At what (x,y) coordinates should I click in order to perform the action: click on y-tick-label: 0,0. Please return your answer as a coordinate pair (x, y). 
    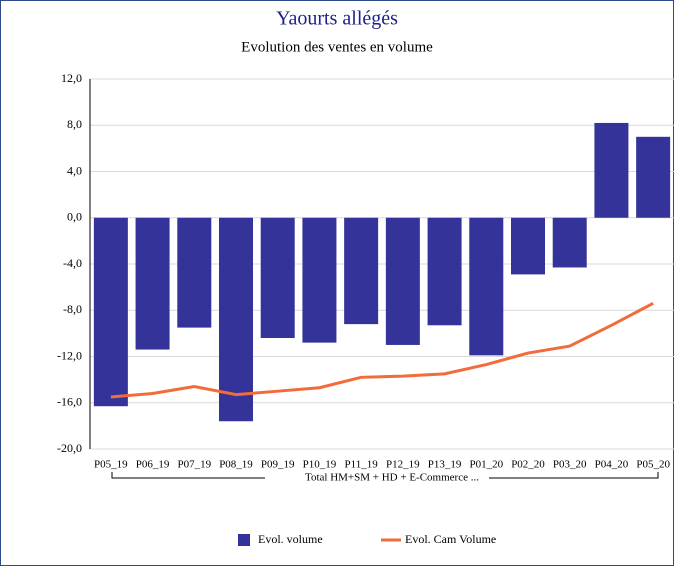
    Looking at the image, I should click on (74, 217).